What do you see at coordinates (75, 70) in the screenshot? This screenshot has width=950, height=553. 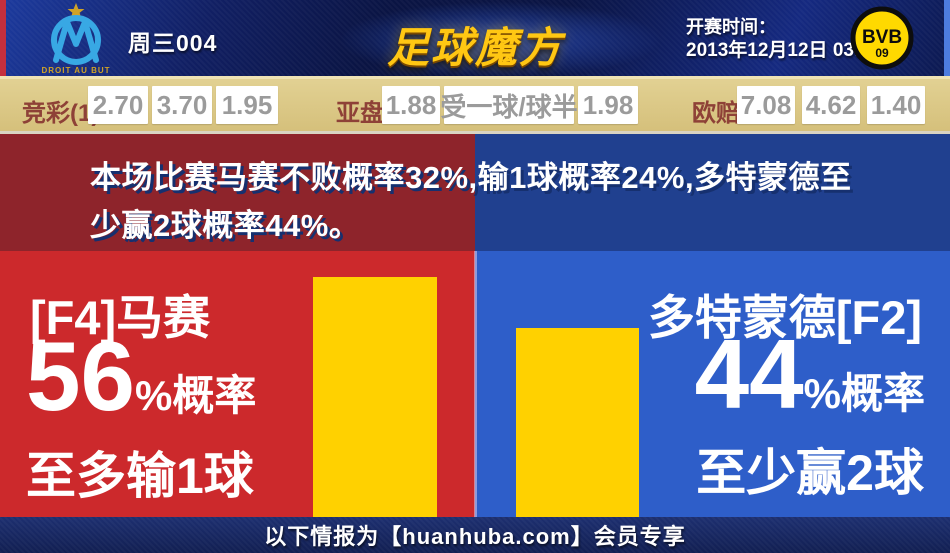 I see `marseille-motto: DROIT AU BUT` at bounding box center [75, 70].